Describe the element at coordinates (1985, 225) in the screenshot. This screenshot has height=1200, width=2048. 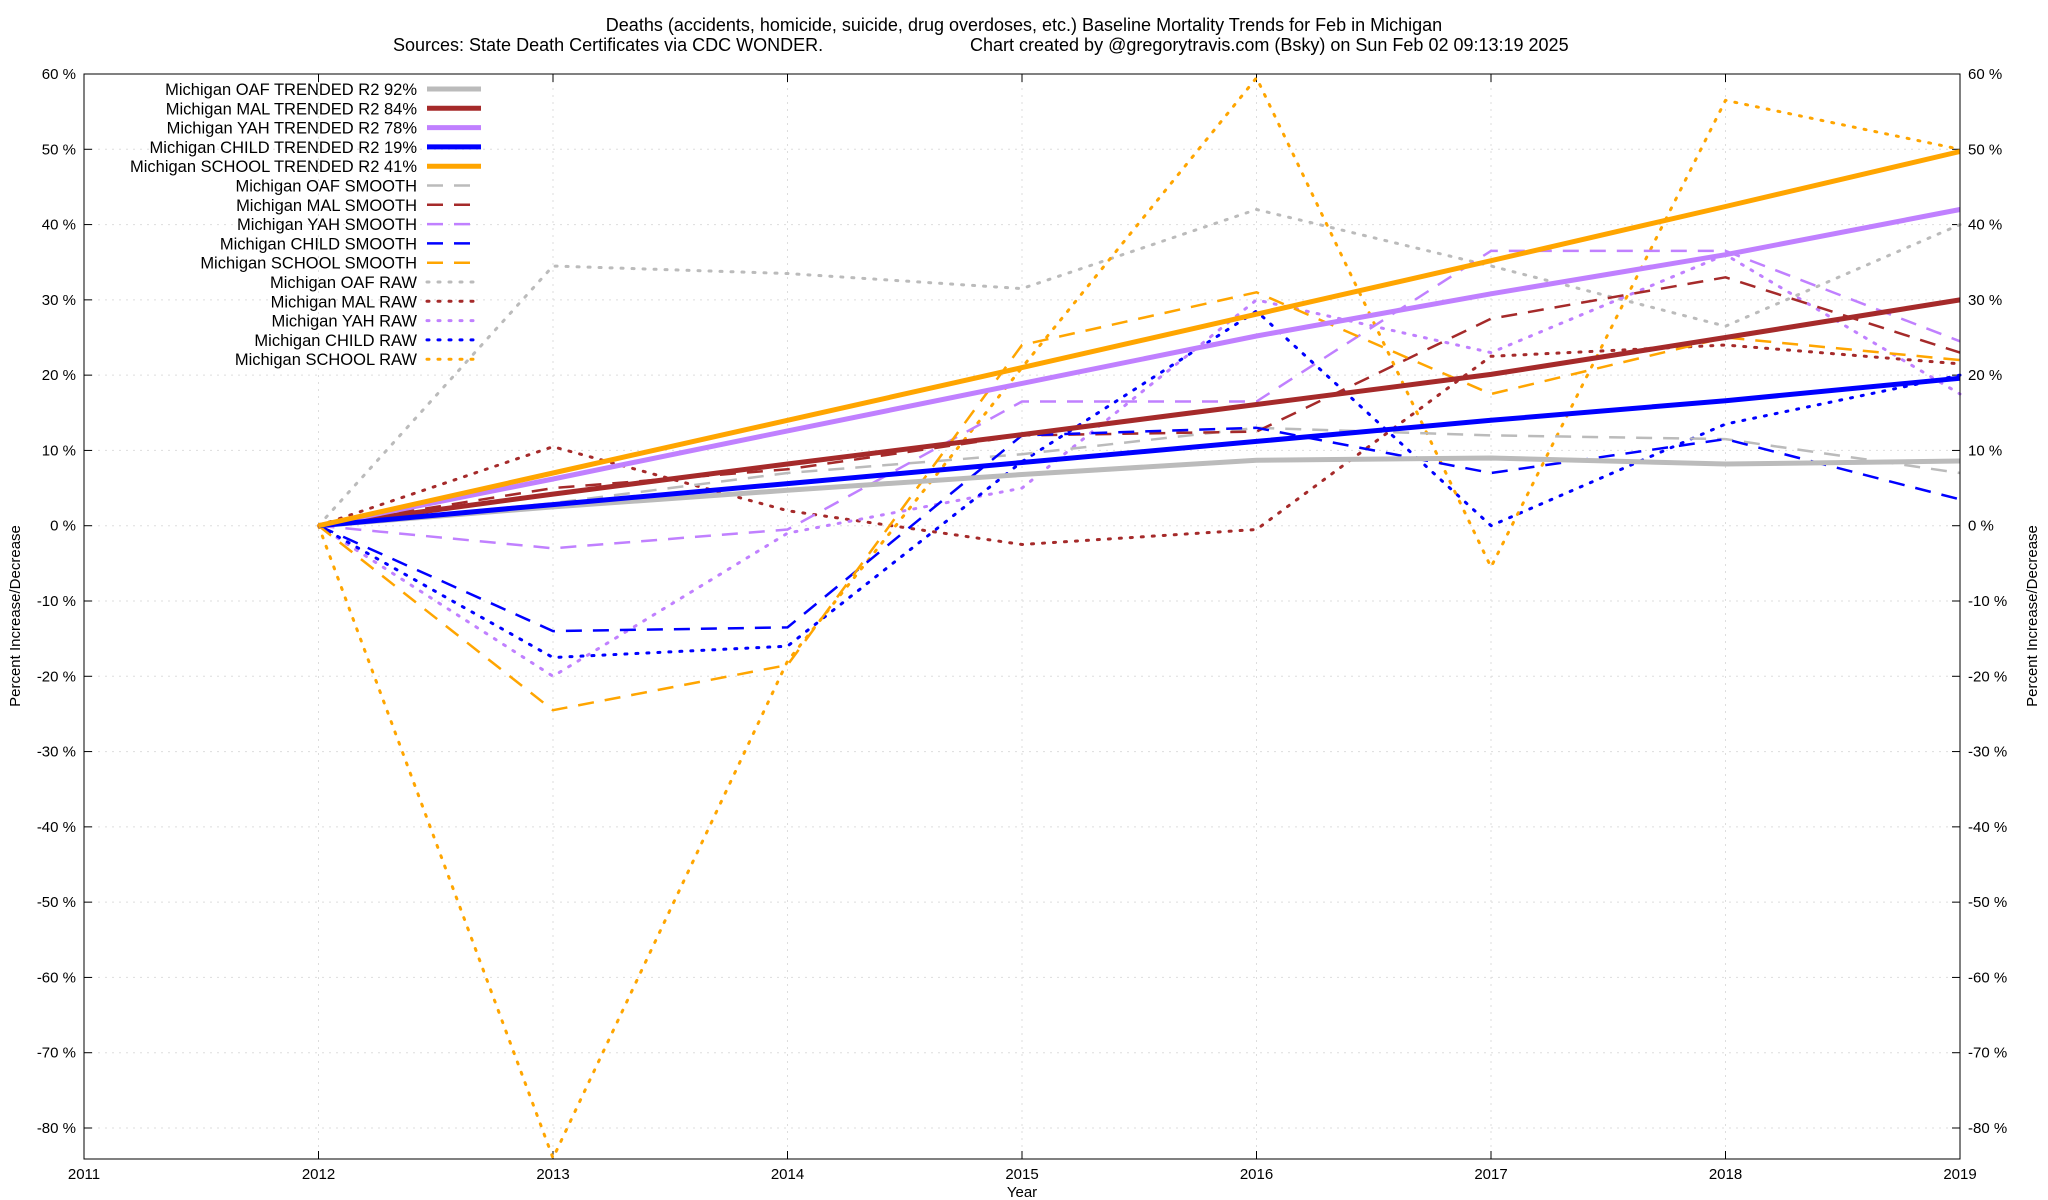
I see `y2-tick-label: 40 %` at that location.